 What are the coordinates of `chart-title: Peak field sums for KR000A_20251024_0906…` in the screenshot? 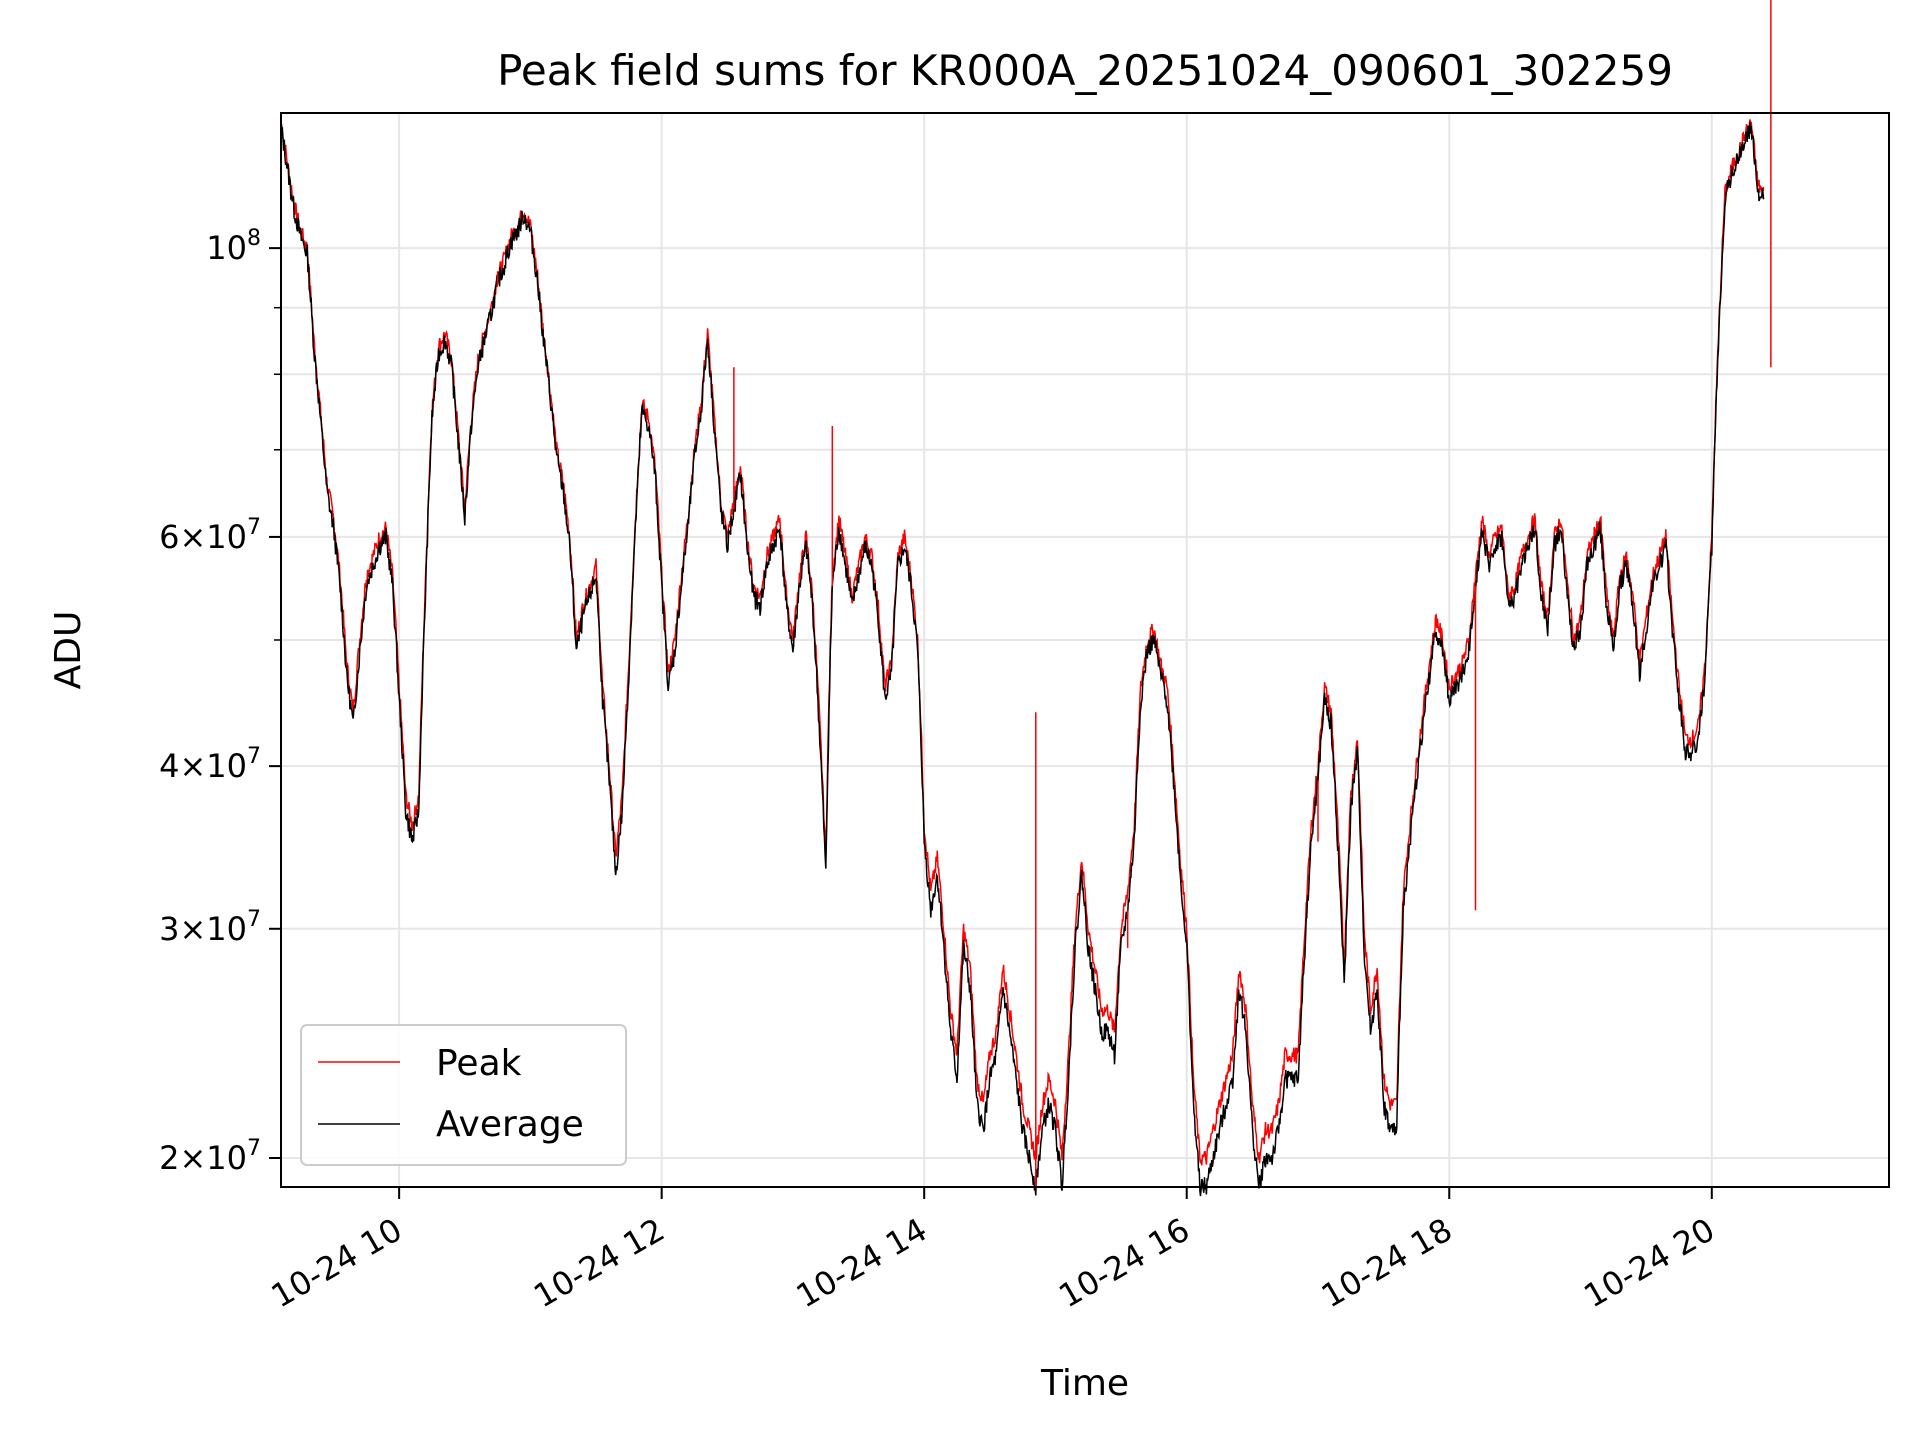 It's located at (1085, 70).